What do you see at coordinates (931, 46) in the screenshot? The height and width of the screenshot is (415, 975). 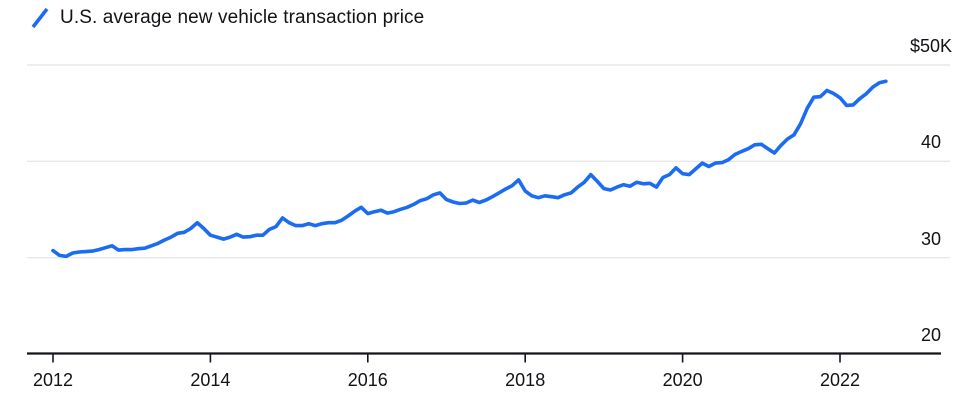 I see `y-tick-label-50k: $50K` at bounding box center [931, 46].